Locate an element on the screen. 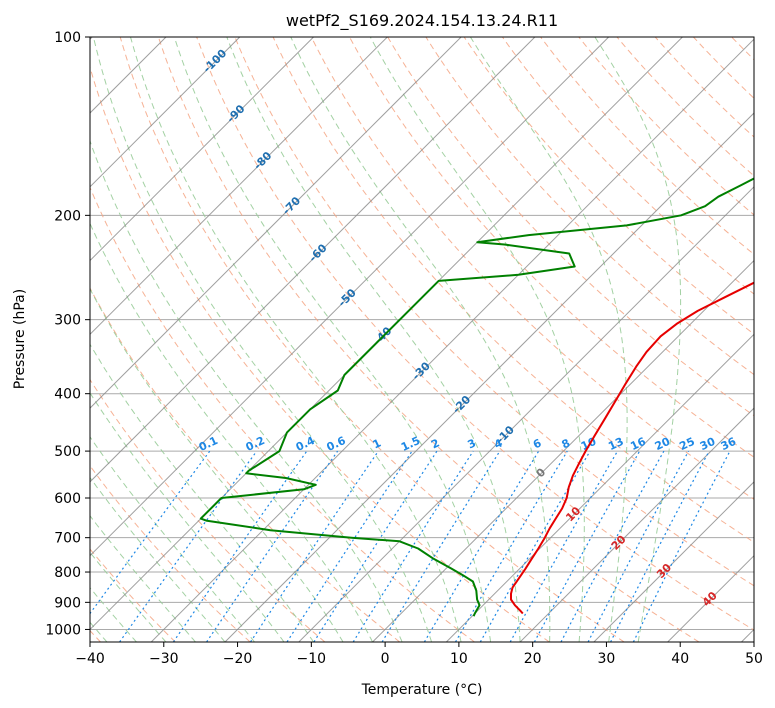  y-tick-label: 400 is located at coordinates (67, 395).